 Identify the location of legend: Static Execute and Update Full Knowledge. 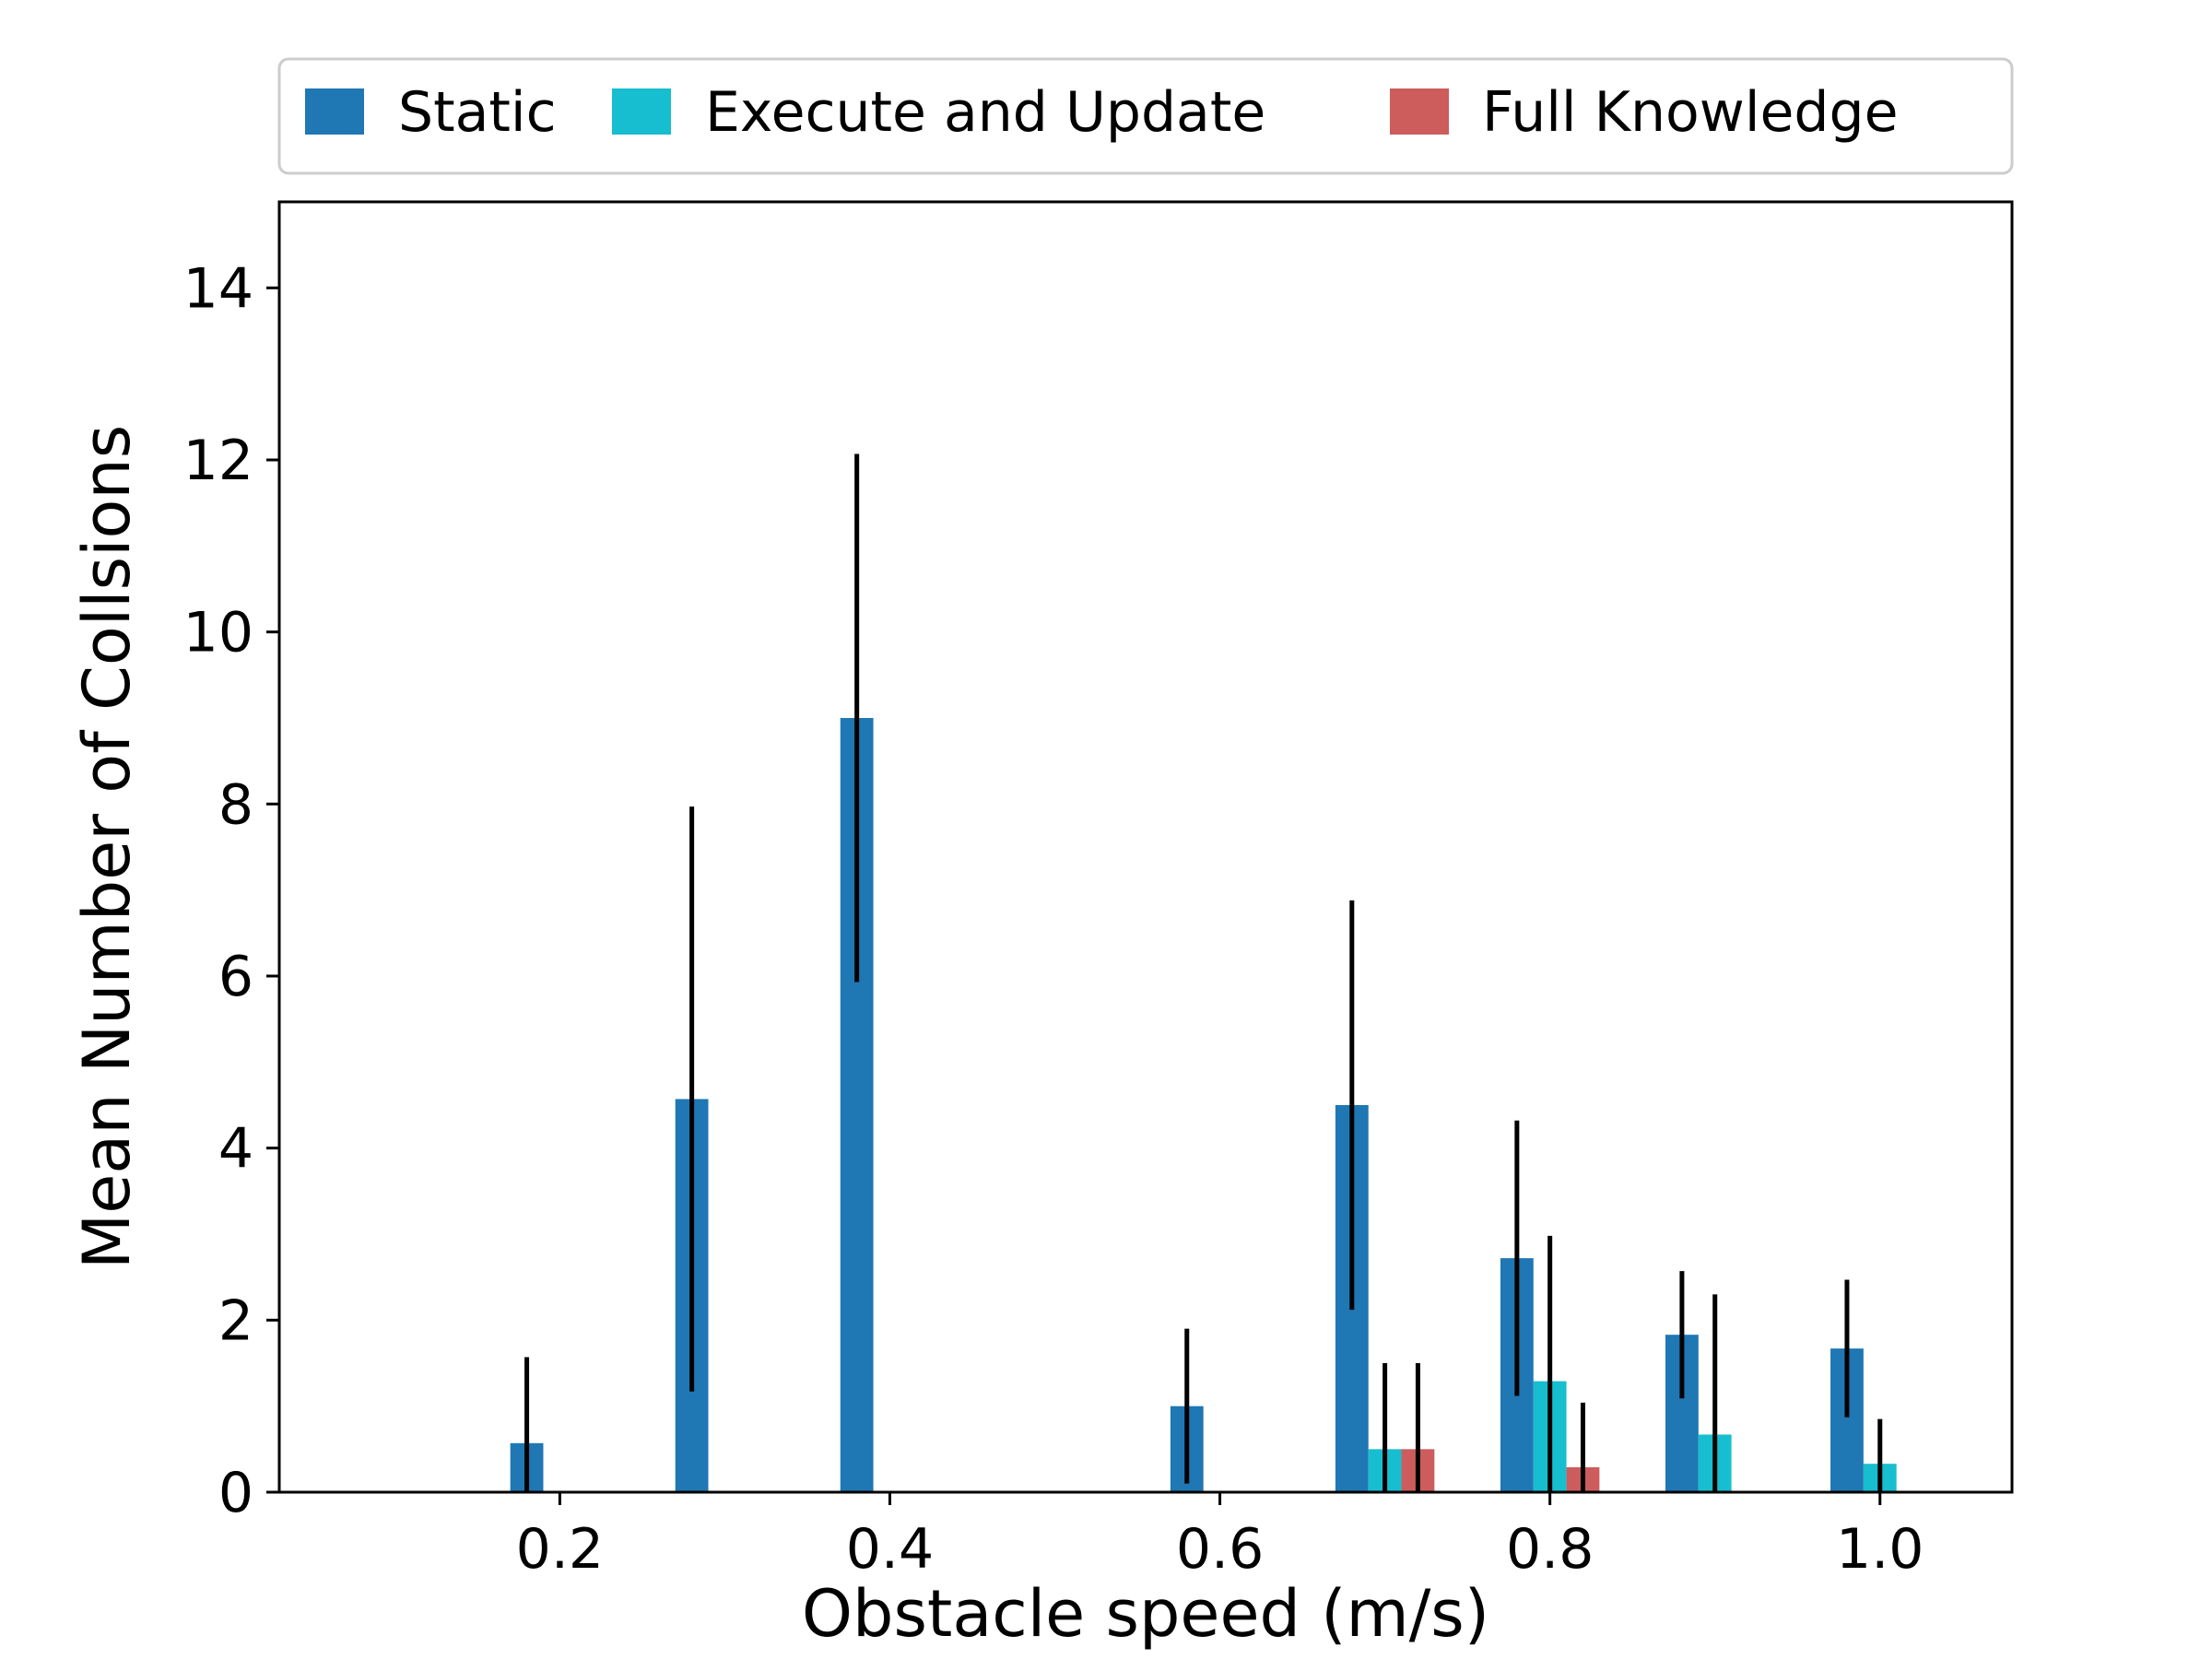
(1145, 116).